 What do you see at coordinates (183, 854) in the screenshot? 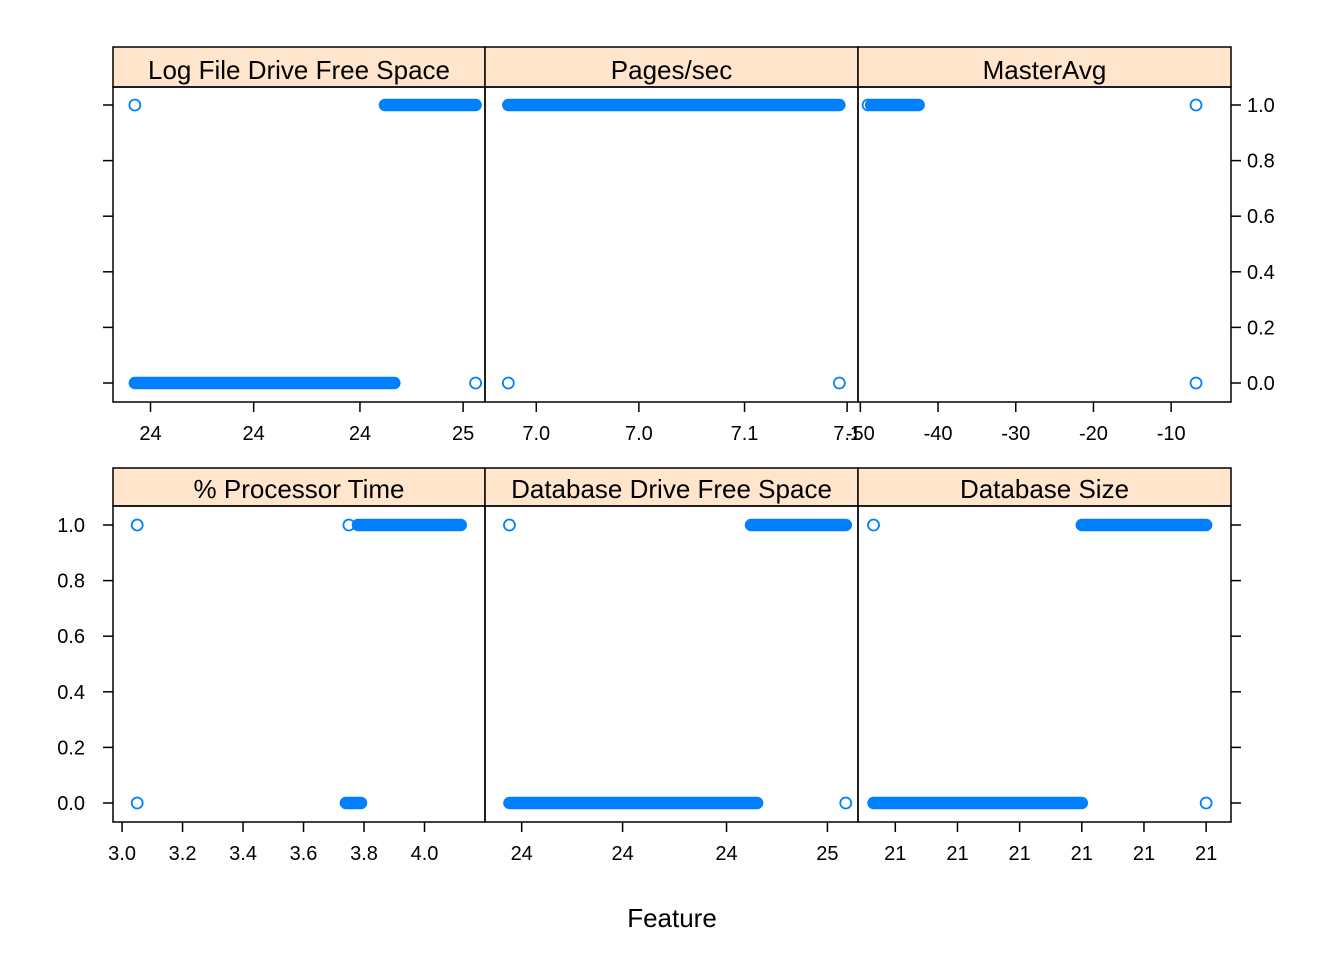
I see `x-tick-label: 3.2` at bounding box center [183, 854].